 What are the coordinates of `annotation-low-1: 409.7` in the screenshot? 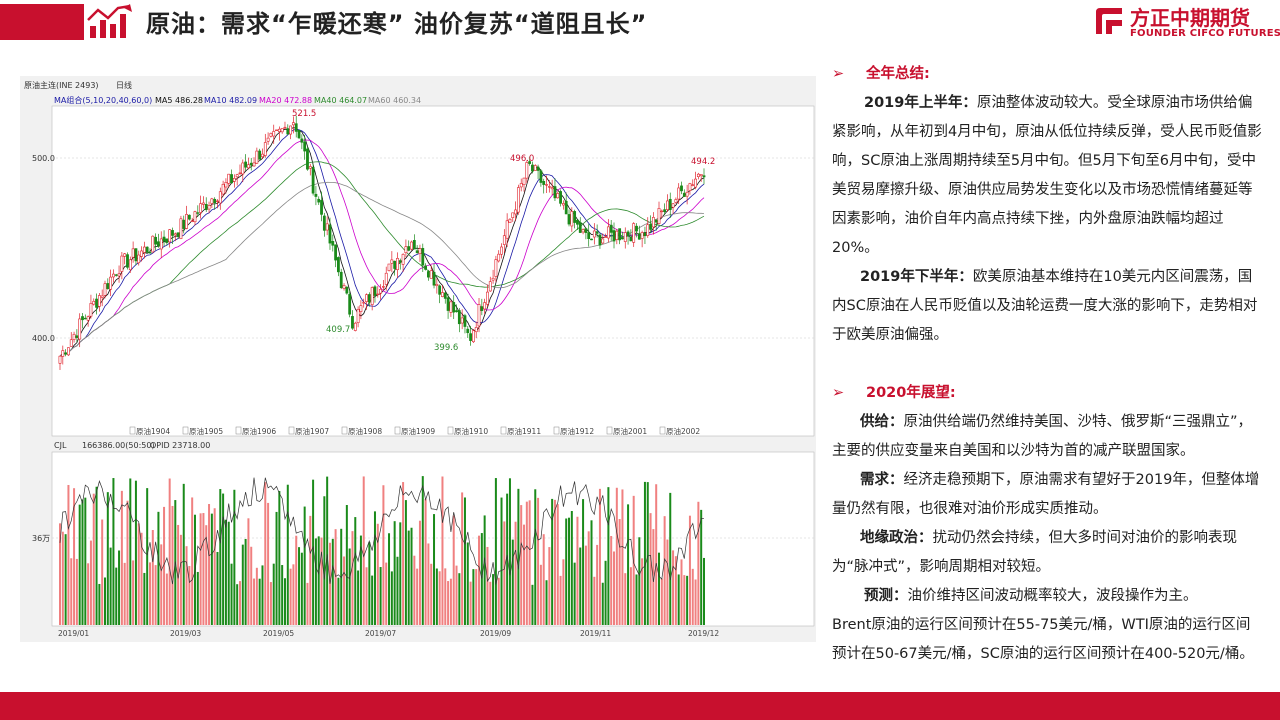 It's located at (338, 330).